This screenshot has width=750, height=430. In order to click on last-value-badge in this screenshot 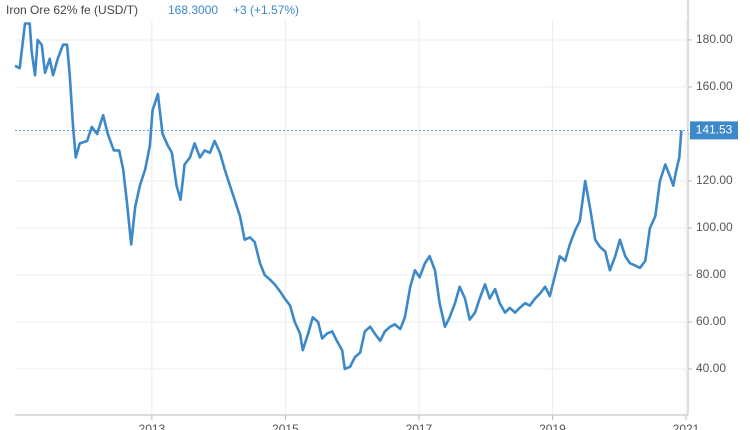, I will do `click(714, 130)`.